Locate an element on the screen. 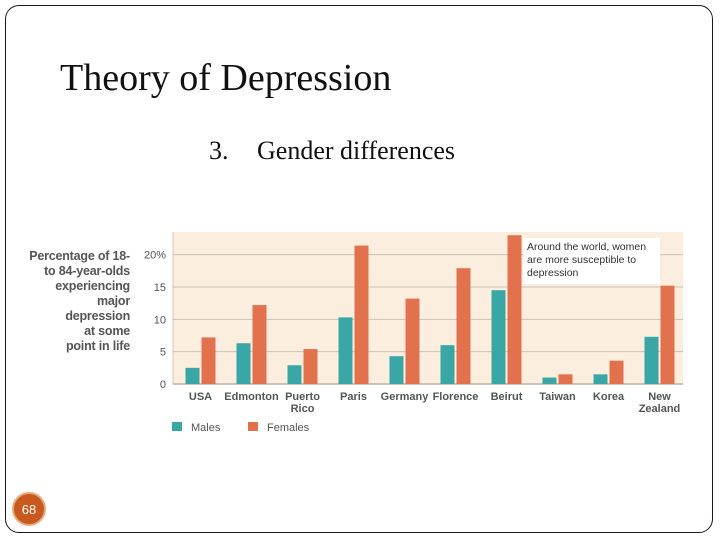 The width and height of the screenshot is (720, 540). x-tick-label: USA is located at coordinates (200, 397).